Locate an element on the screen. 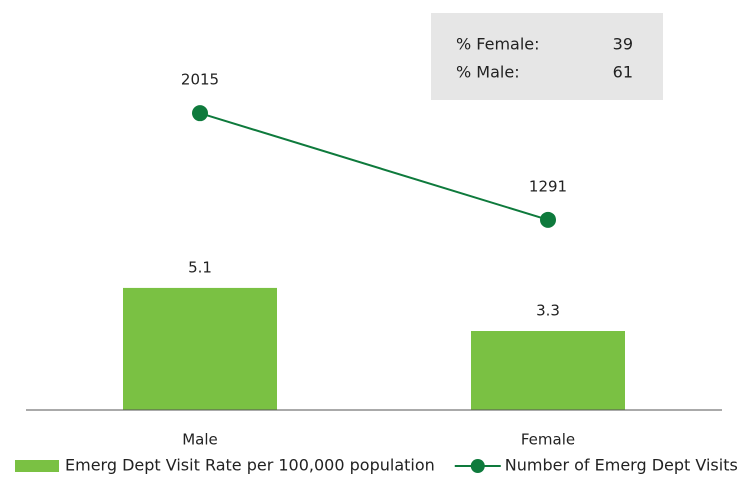  annotation-value: 61 is located at coordinates (623, 72).